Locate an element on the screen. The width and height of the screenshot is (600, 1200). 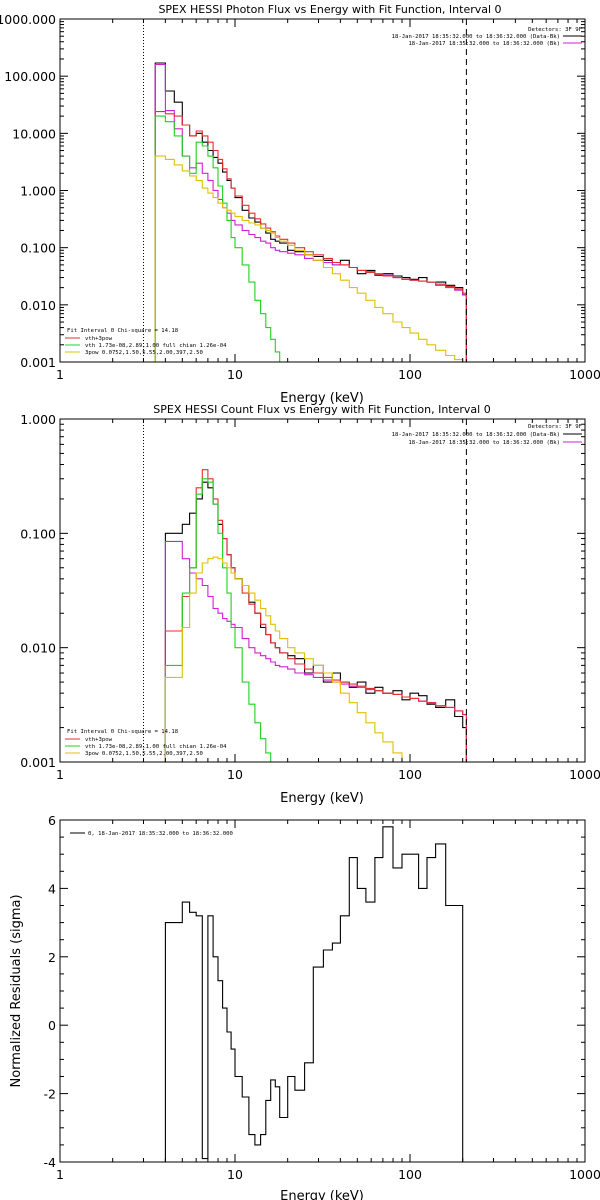
y-tick-label: 0 is located at coordinates (52, 1025).